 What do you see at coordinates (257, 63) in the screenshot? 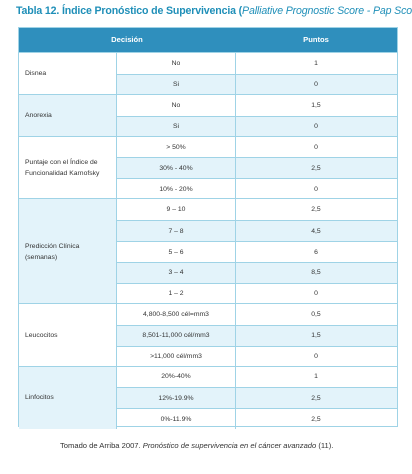
I see `table-row: No 1` at bounding box center [257, 63].